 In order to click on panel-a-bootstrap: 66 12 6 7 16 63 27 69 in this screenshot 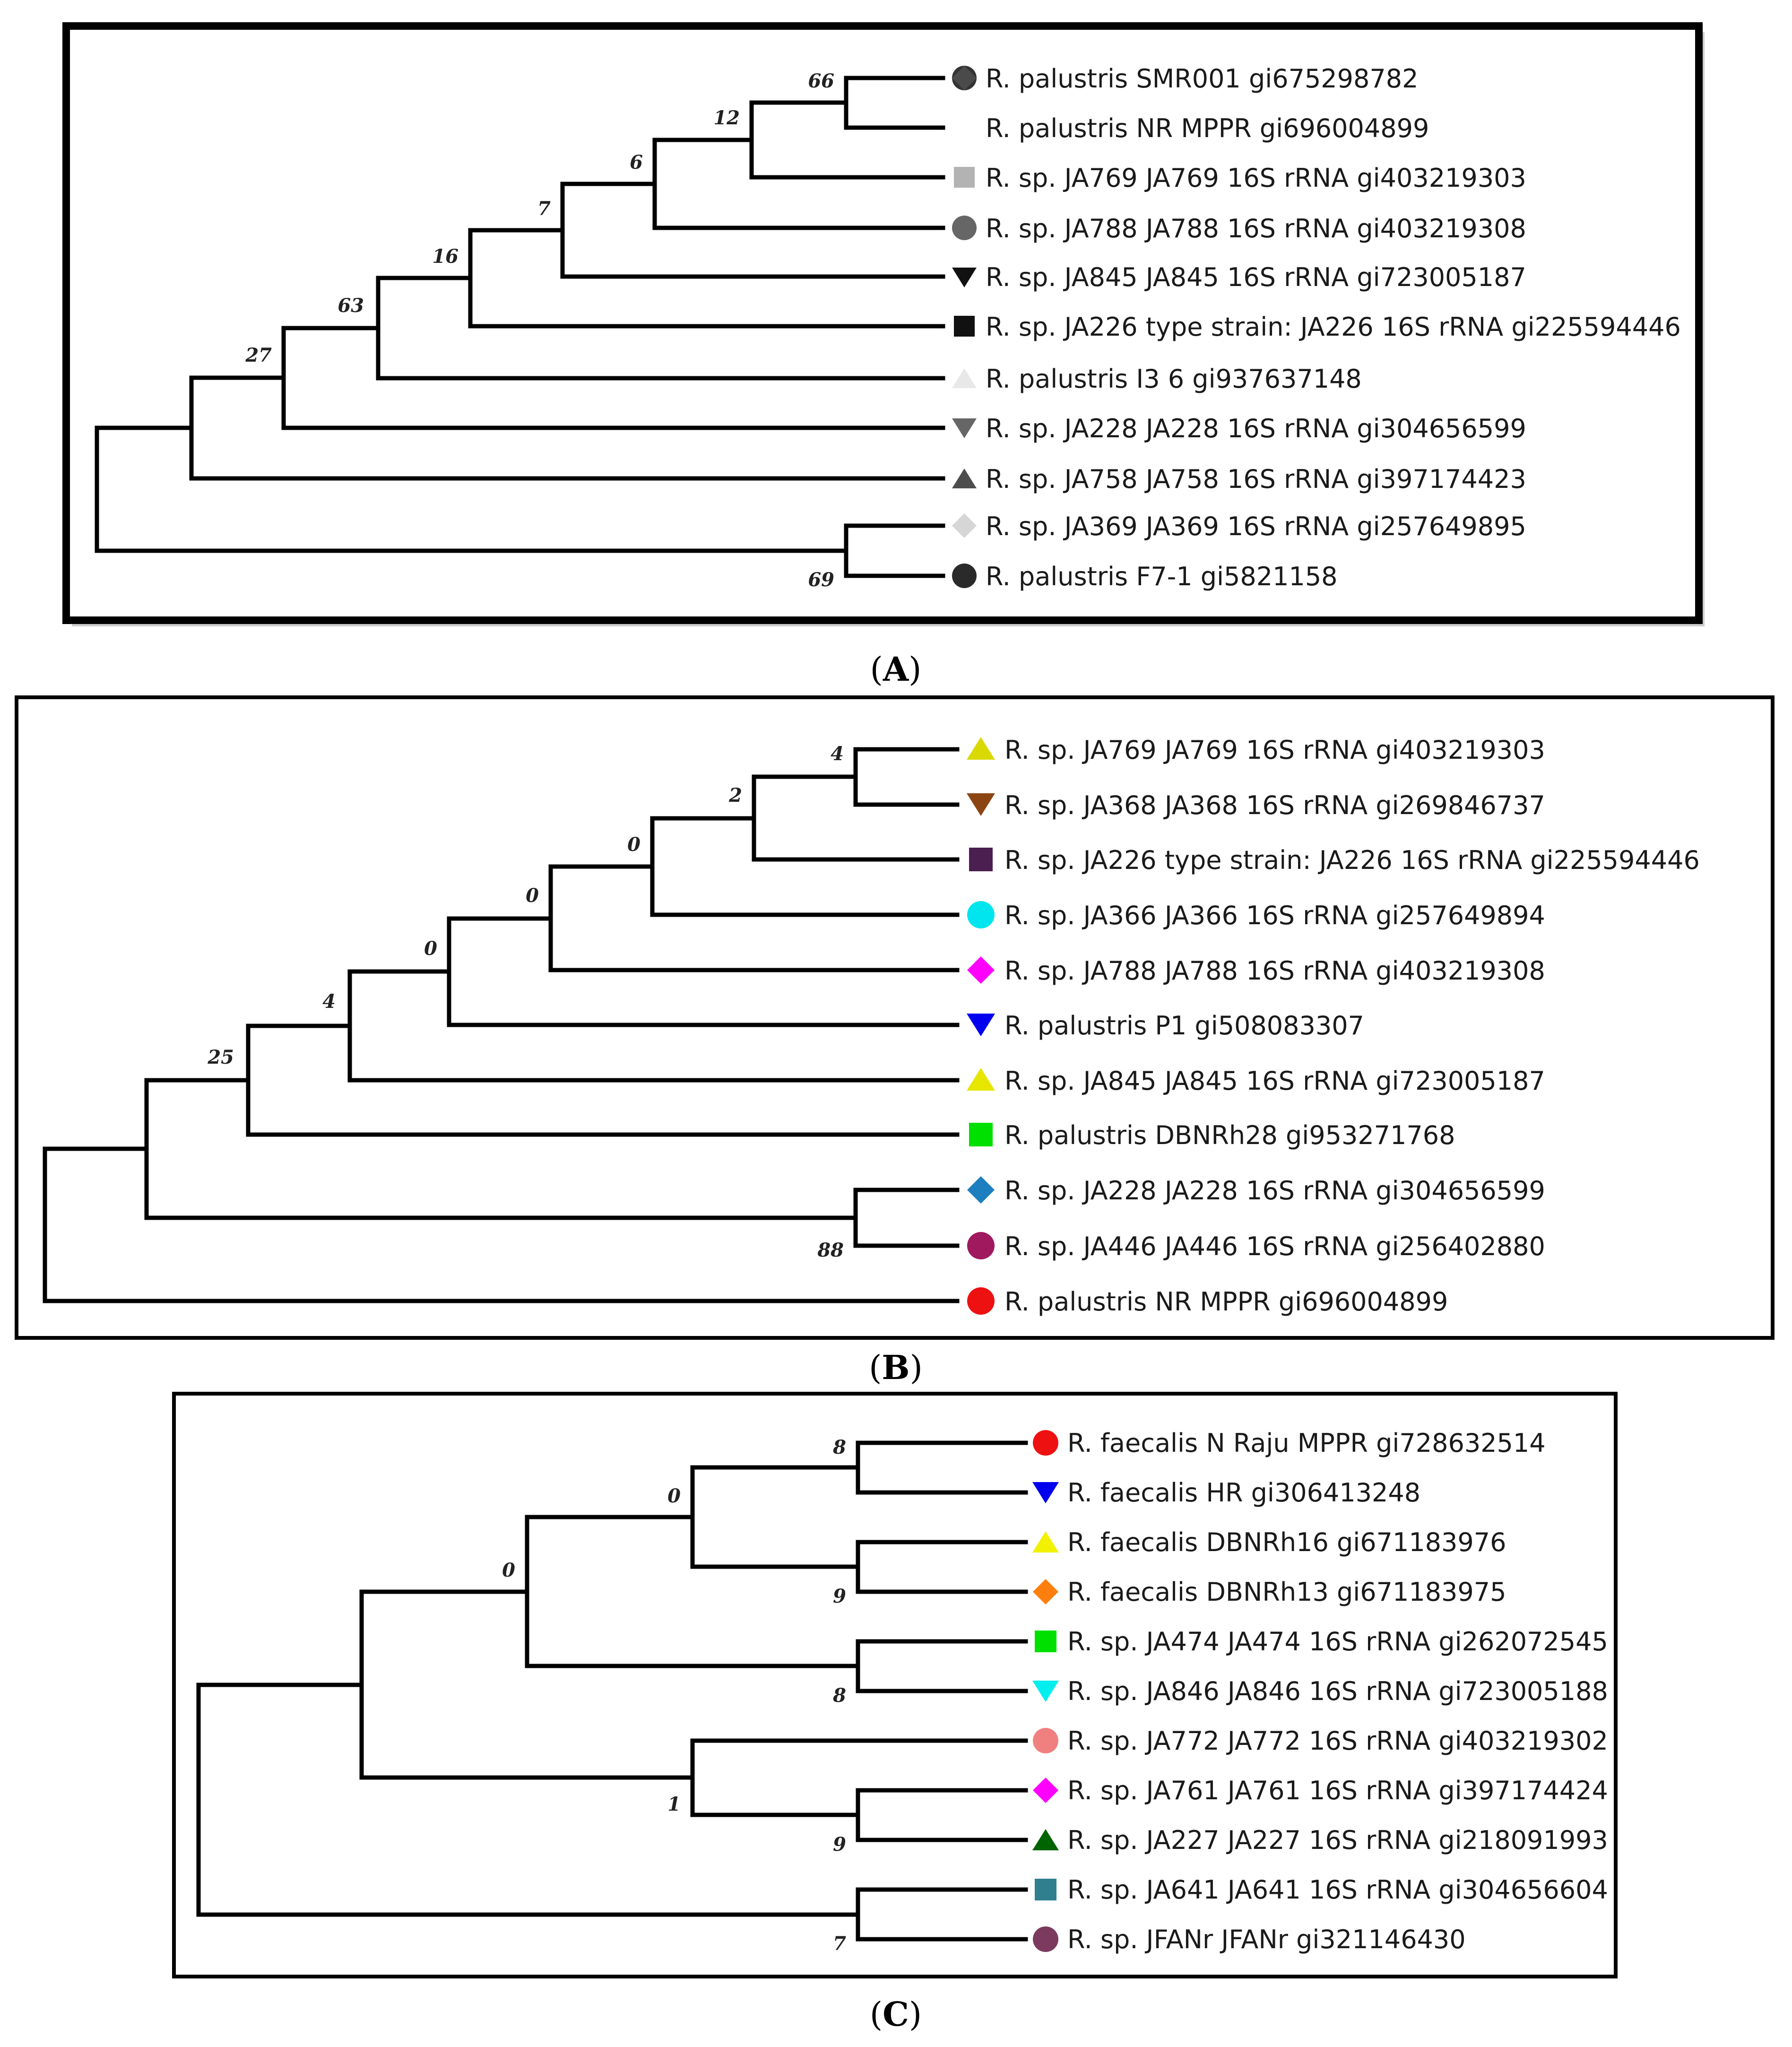, I will do `click(539, 330)`.